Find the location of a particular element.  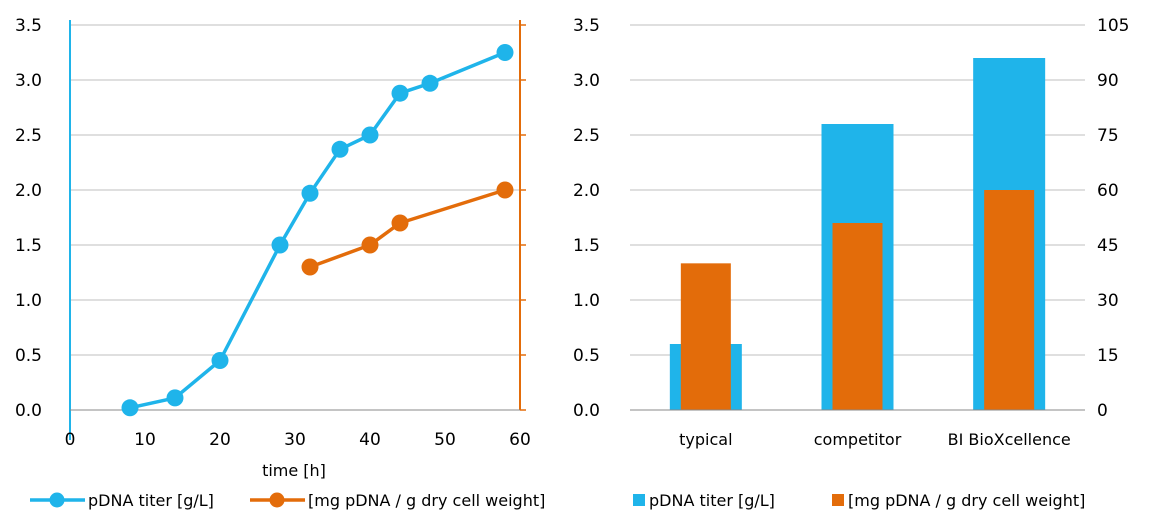

right-y-tick-label: 45 is located at coordinates (1108, 246).